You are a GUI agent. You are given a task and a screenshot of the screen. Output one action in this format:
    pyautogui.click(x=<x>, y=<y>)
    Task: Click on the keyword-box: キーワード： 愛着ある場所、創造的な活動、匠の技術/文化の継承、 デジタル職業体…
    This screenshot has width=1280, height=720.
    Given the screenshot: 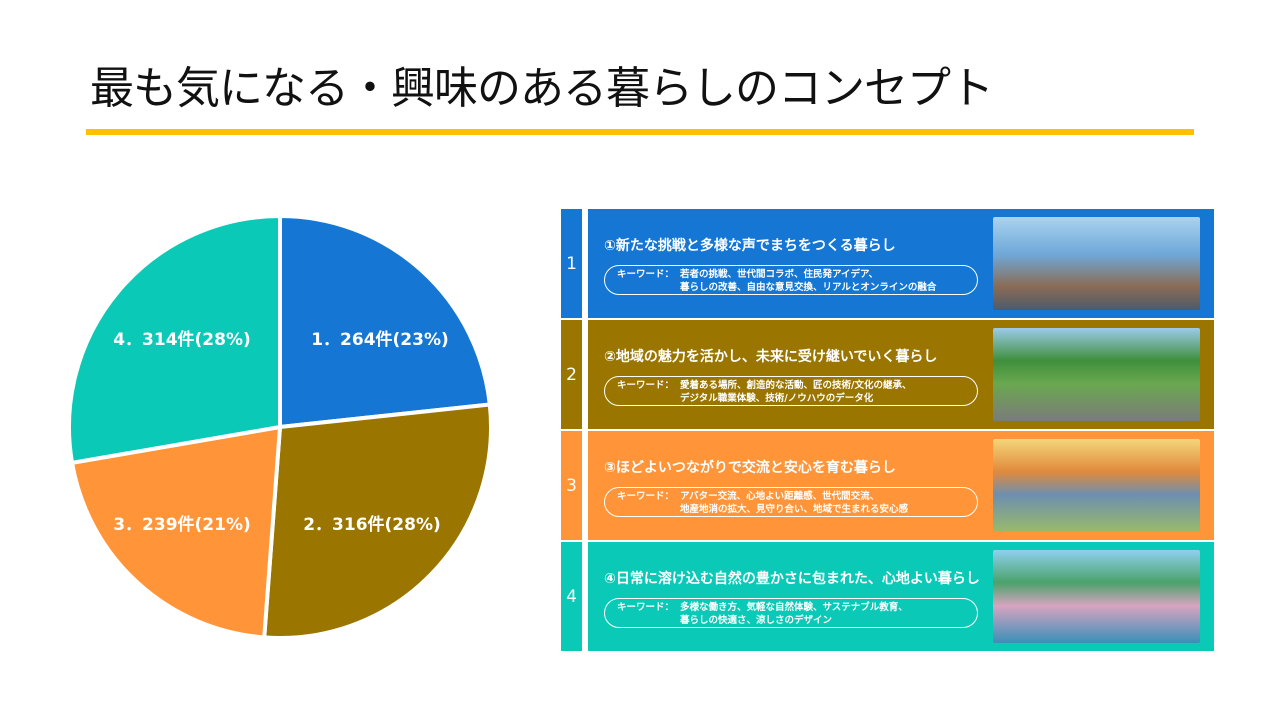 What is the action you would take?
    pyautogui.click(x=791, y=391)
    